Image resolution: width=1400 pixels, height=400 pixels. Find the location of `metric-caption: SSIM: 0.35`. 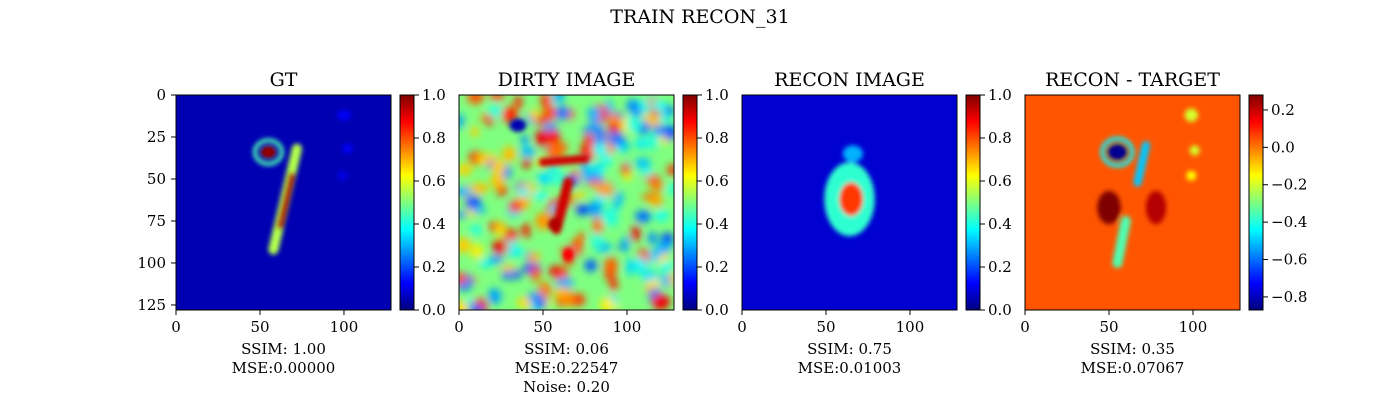

metric-caption: SSIM: 0.35 is located at coordinates (1132, 349).